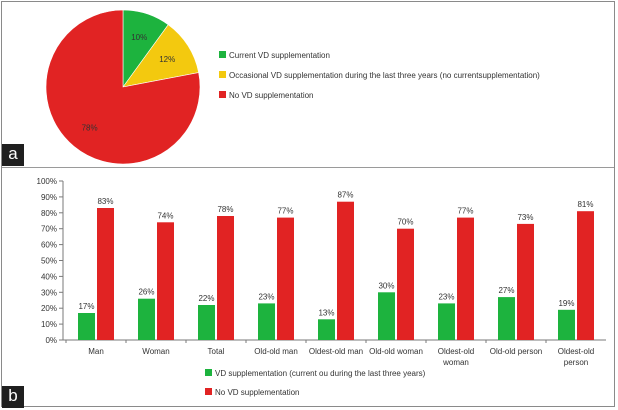 This screenshot has width=618, height=410. Describe the element at coordinates (576, 362) in the screenshot. I see `x-tick-label: person` at that location.